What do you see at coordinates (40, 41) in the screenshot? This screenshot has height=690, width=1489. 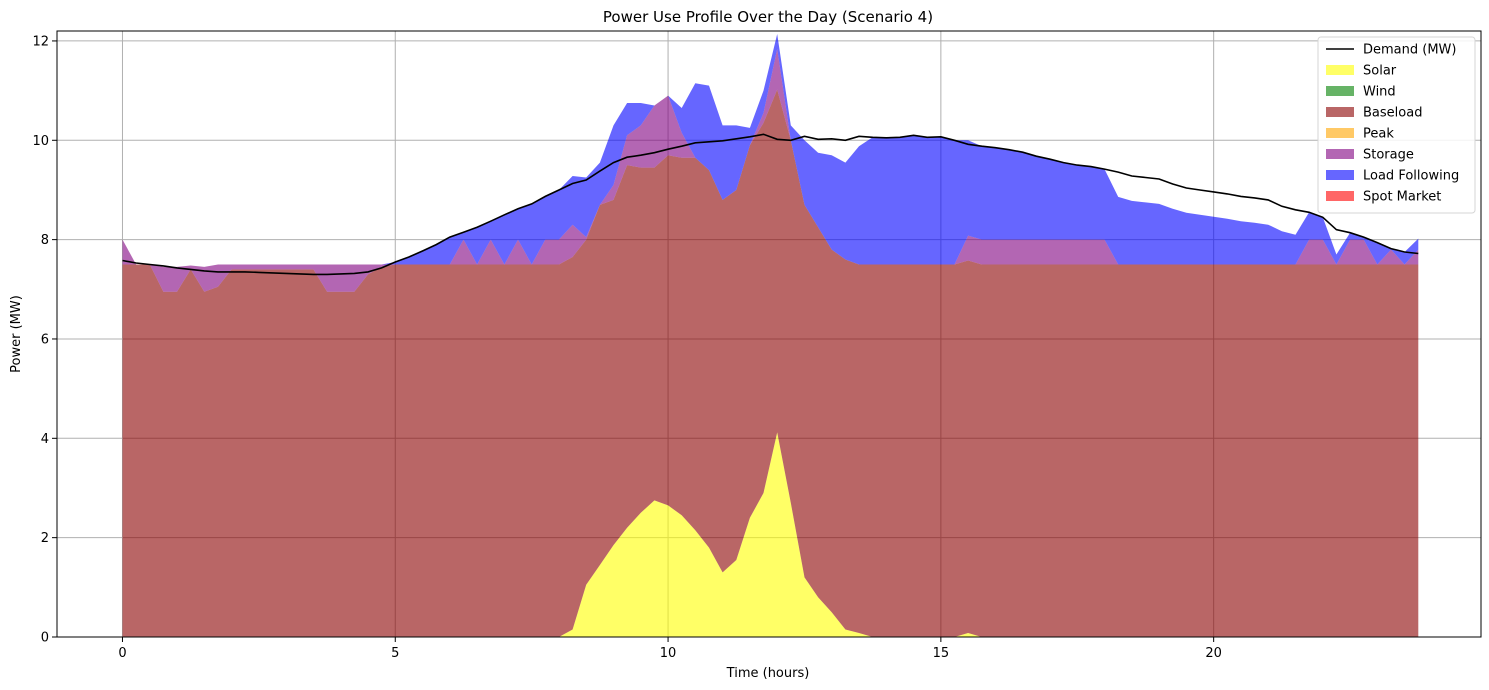 I see `y-tick-label: 12` at bounding box center [40, 41].